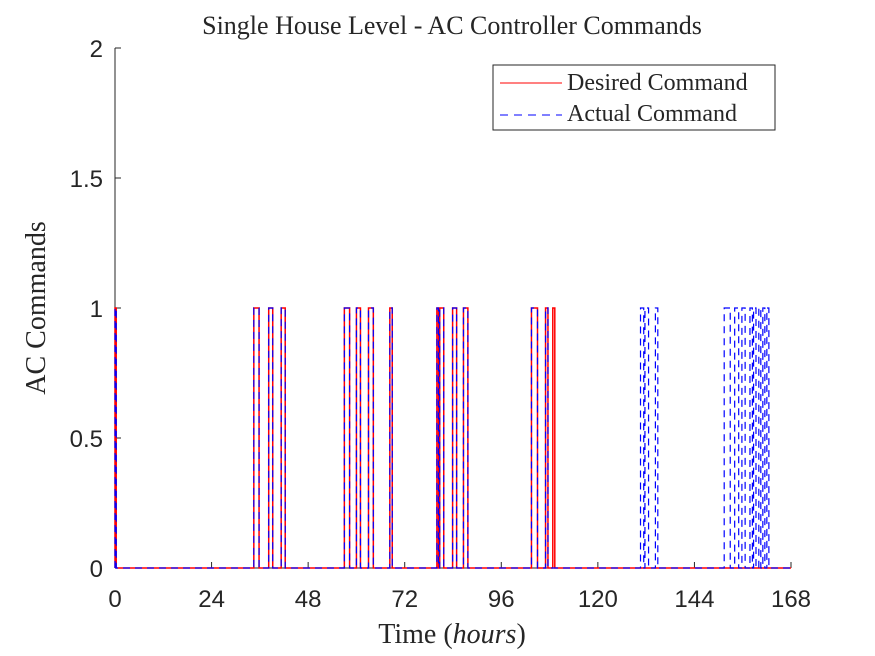  What do you see at coordinates (791, 599) in the screenshot?
I see `x-tick-label: 168` at bounding box center [791, 599].